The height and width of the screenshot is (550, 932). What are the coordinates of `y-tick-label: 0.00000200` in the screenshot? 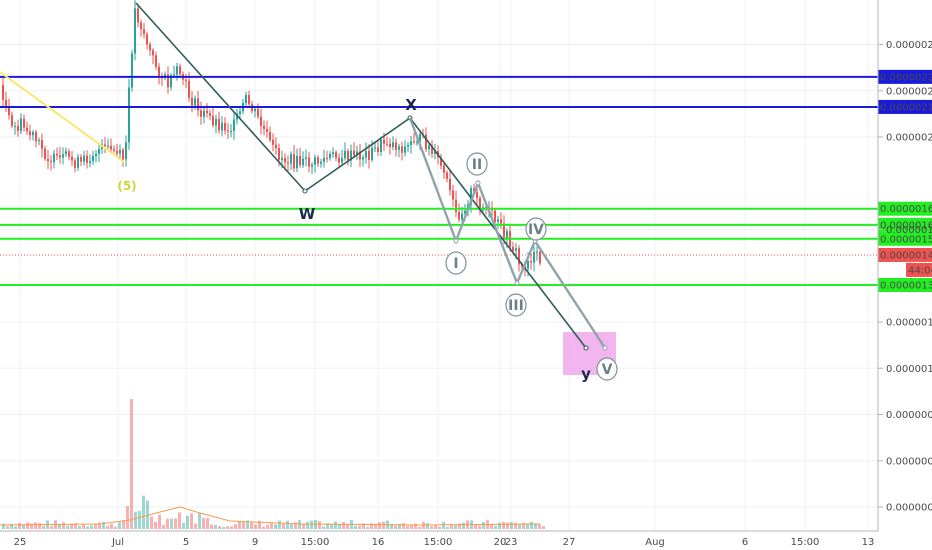 It's located at (909, 138).